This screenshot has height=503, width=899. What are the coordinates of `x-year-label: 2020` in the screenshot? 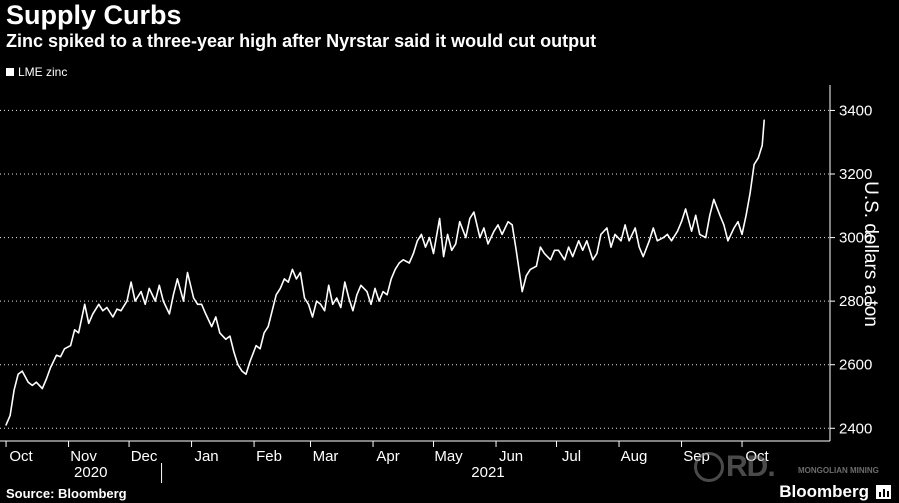 It's located at (90, 472).